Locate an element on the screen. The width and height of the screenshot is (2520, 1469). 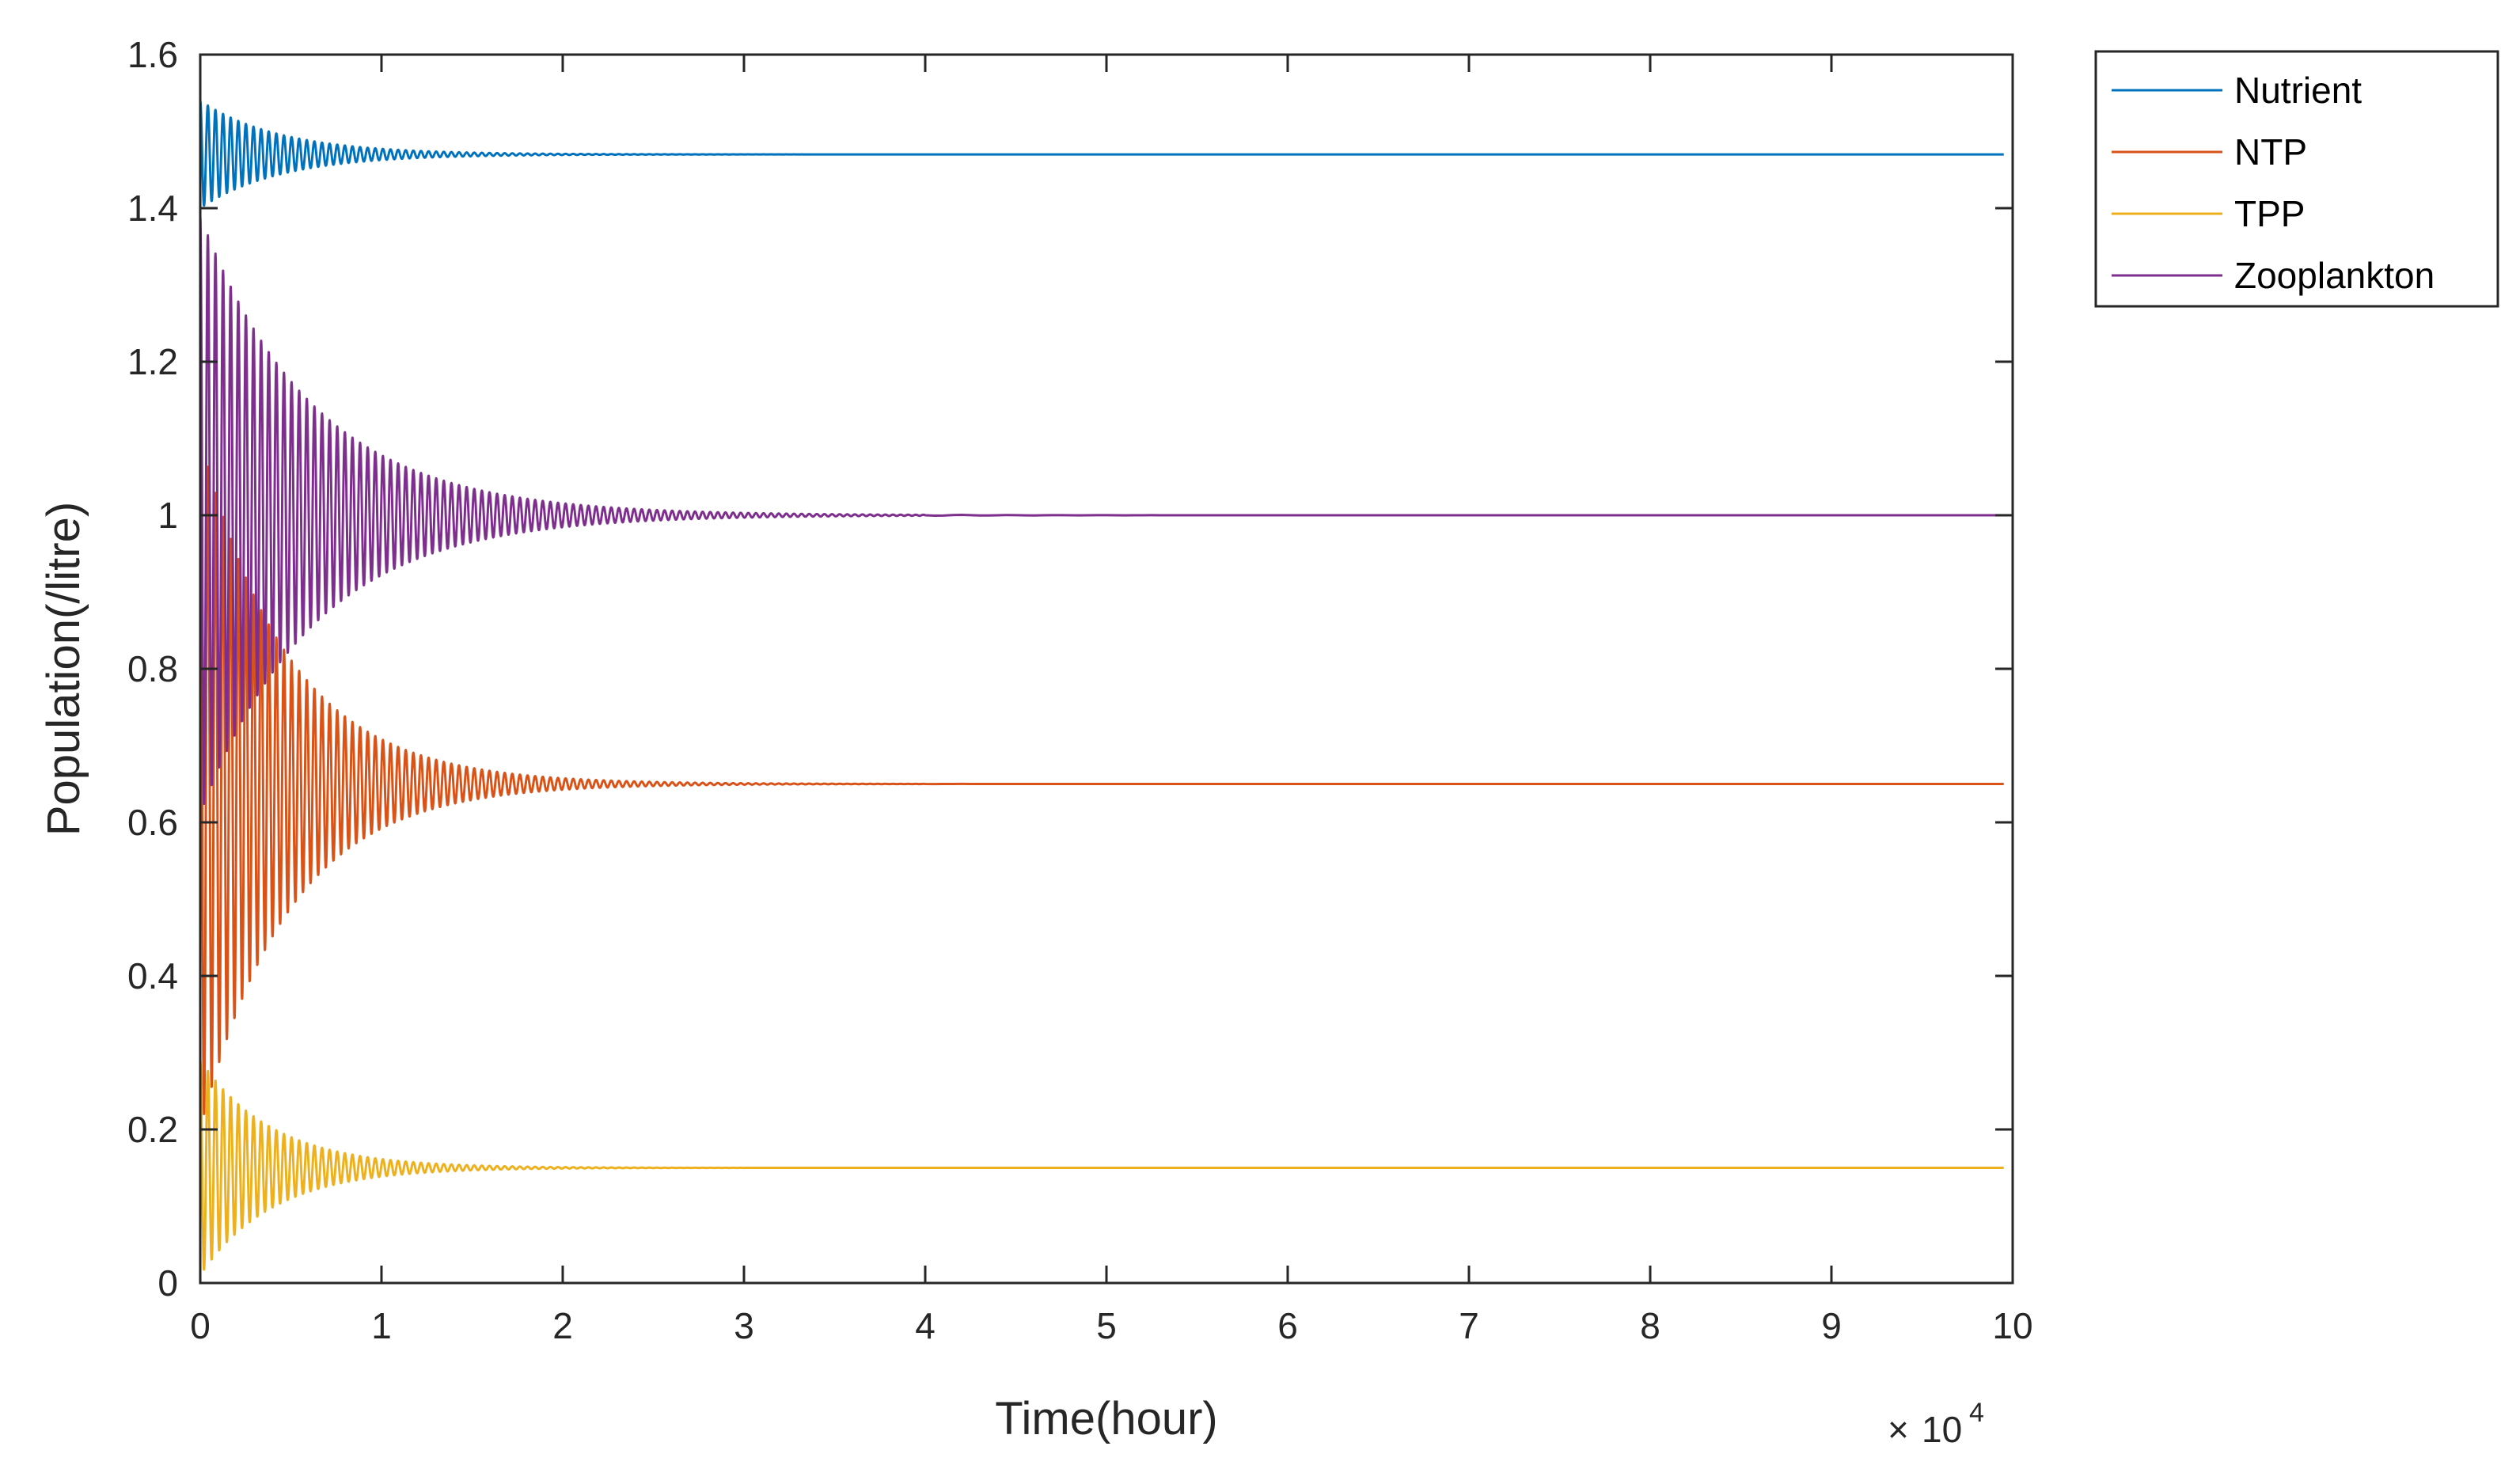
x-tick-label: 9 is located at coordinates (1832, 1325).